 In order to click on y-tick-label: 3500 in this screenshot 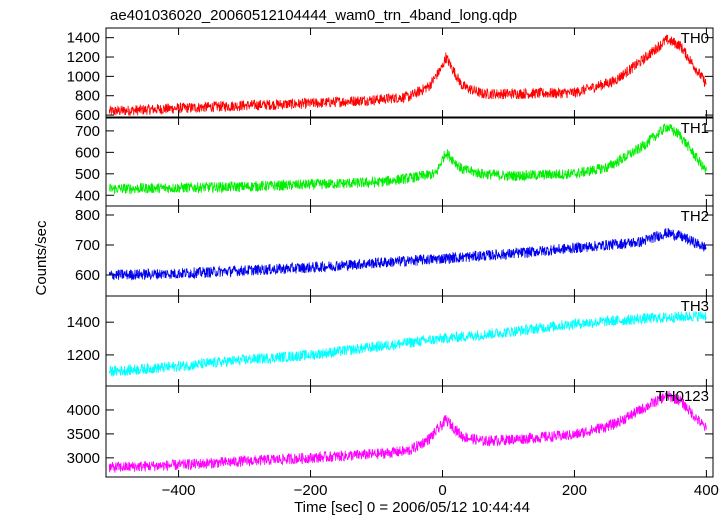, I will do `click(83, 434)`.